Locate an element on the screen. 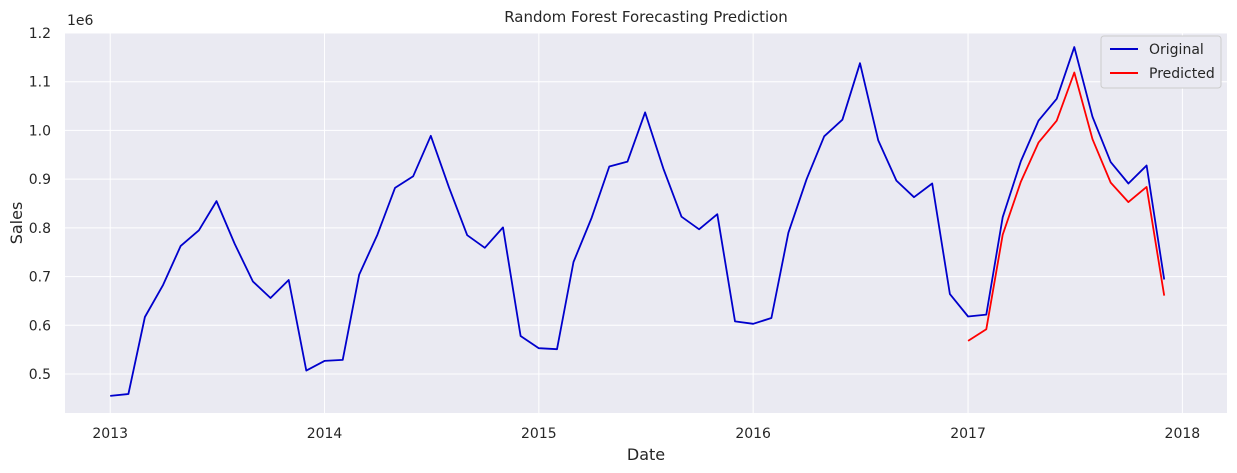 This screenshot has width=1237, height=473. y-tick-label: 1.0 is located at coordinates (40, 131).